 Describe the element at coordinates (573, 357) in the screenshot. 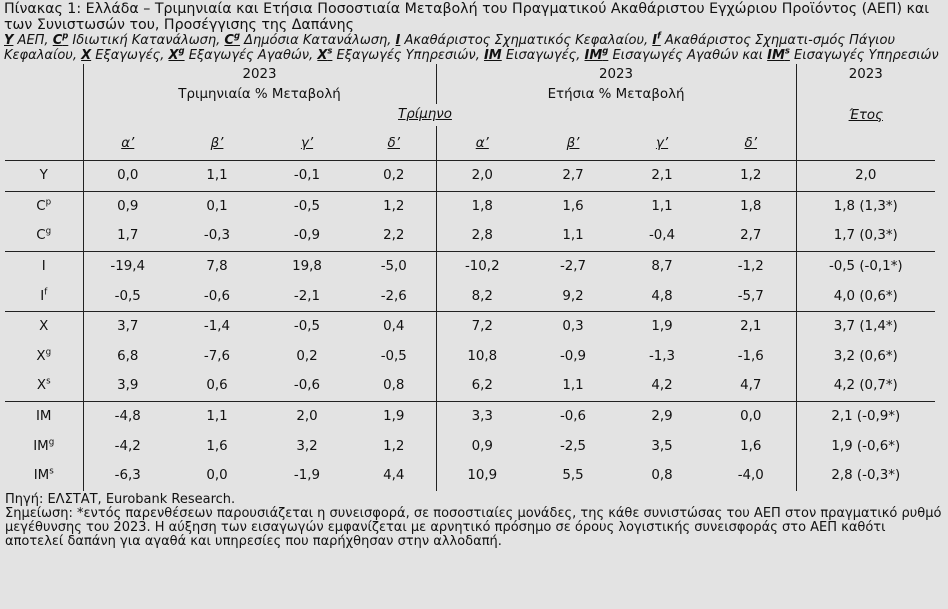

I see `annual-value: -0,9` at that location.